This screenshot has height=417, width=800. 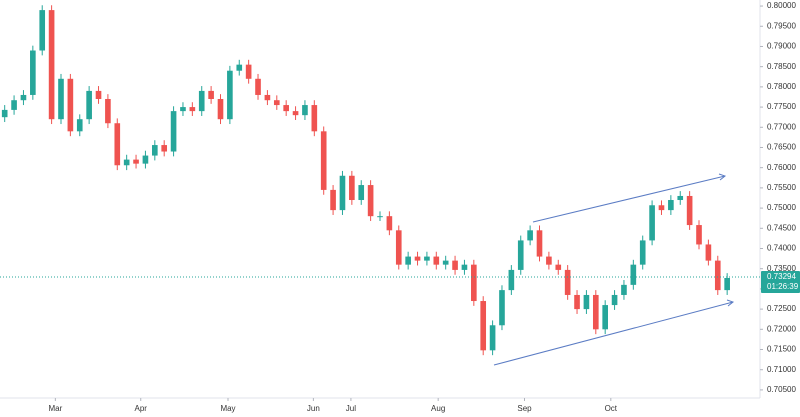 I want to click on y-tick-label: 0.75000, so click(x=781, y=207).